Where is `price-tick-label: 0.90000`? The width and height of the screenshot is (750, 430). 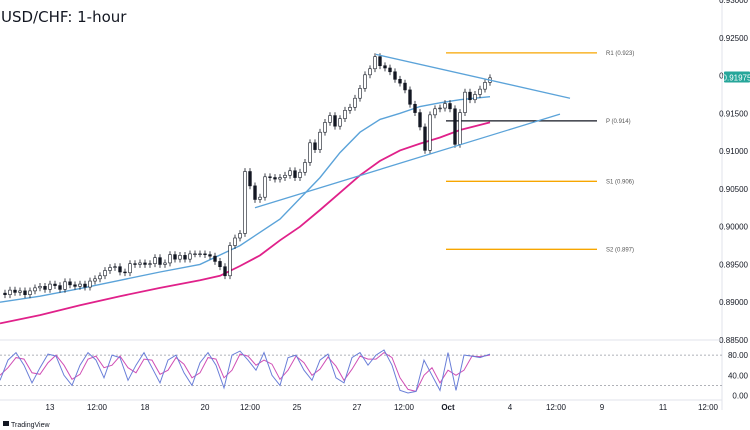 price-tick-label: 0.90000 is located at coordinates (733, 227).